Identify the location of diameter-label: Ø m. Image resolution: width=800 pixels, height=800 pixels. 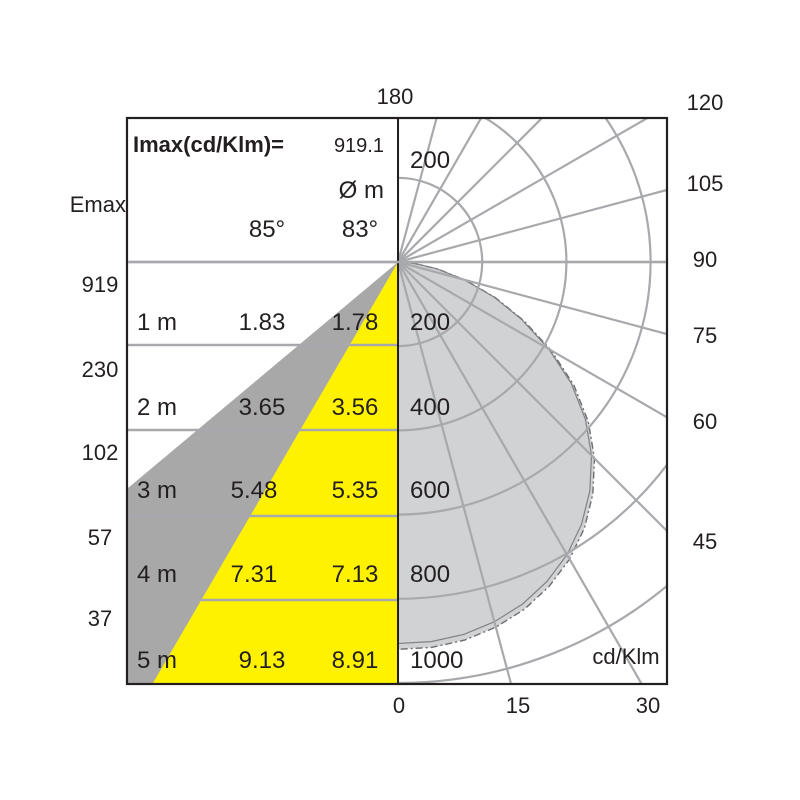
(361, 190).